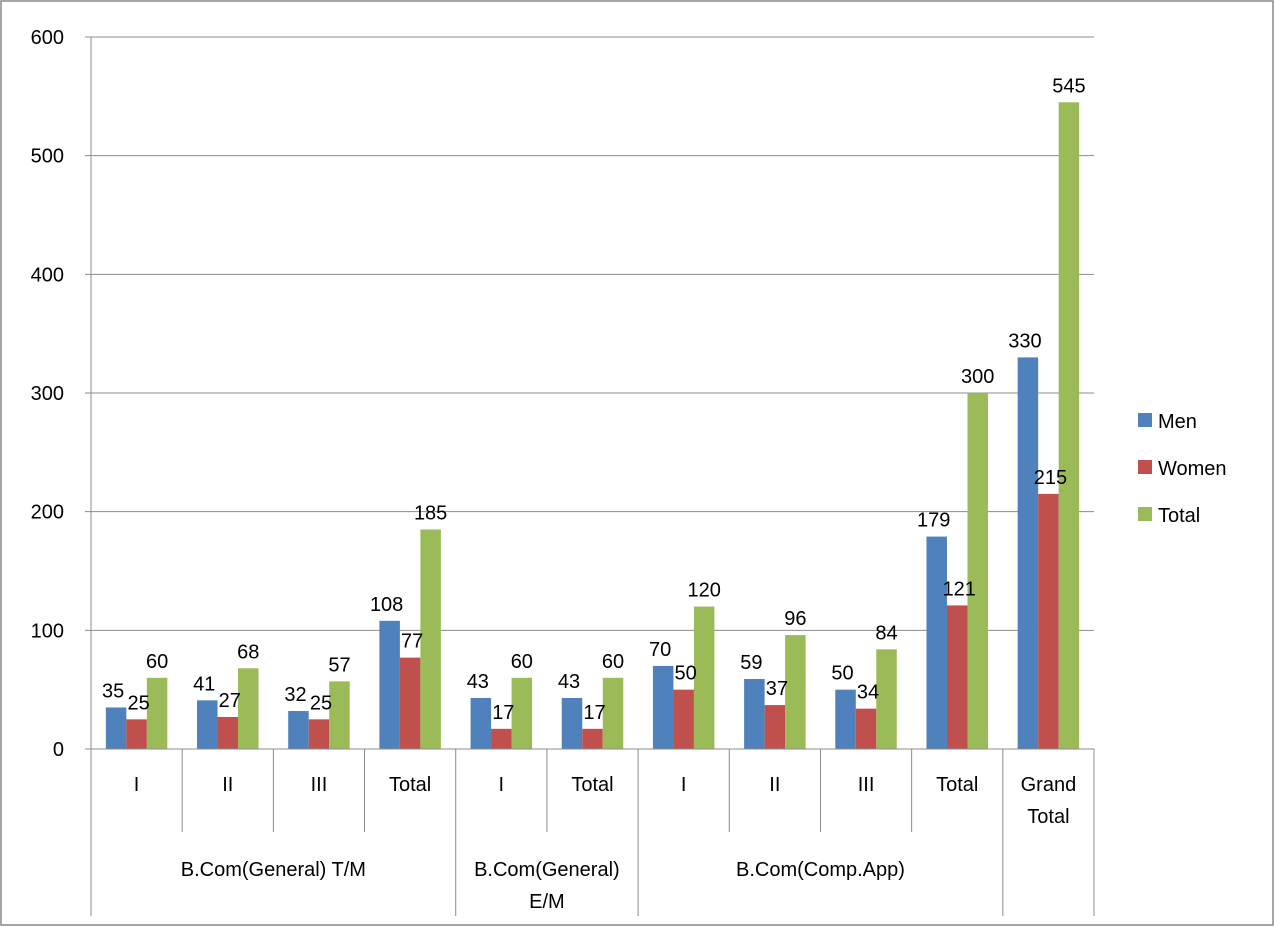 The width and height of the screenshot is (1274, 926). What do you see at coordinates (1049, 785) in the screenshot?
I see `category-label: Grand` at bounding box center [1049, 785].